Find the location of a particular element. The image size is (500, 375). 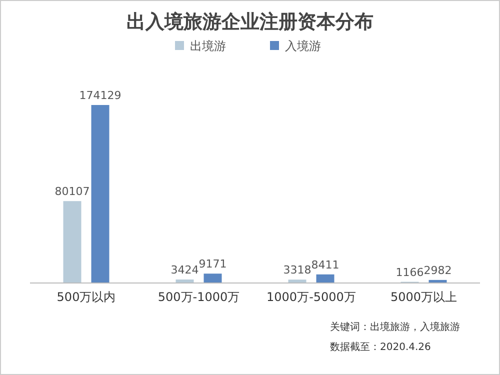

legend-label: 入境游 is located at coordinates (303, 46).